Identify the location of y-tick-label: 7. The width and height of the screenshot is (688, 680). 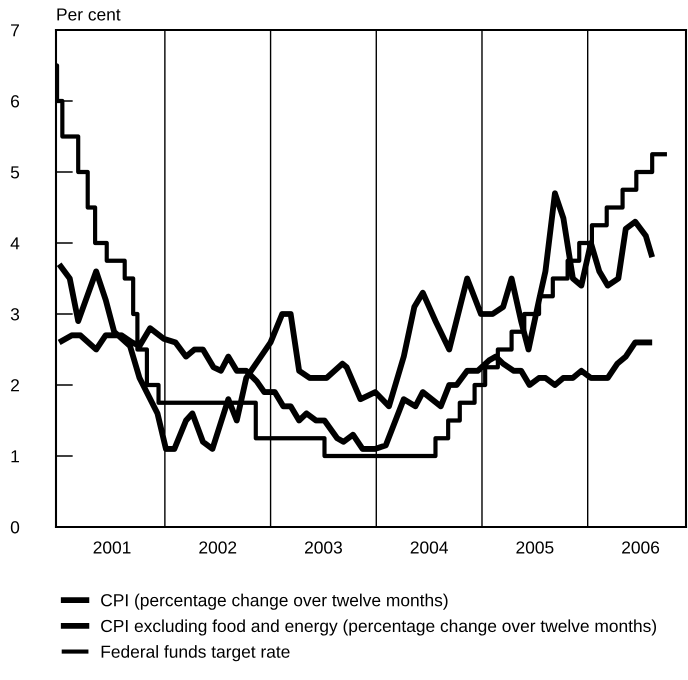
(15, 30).